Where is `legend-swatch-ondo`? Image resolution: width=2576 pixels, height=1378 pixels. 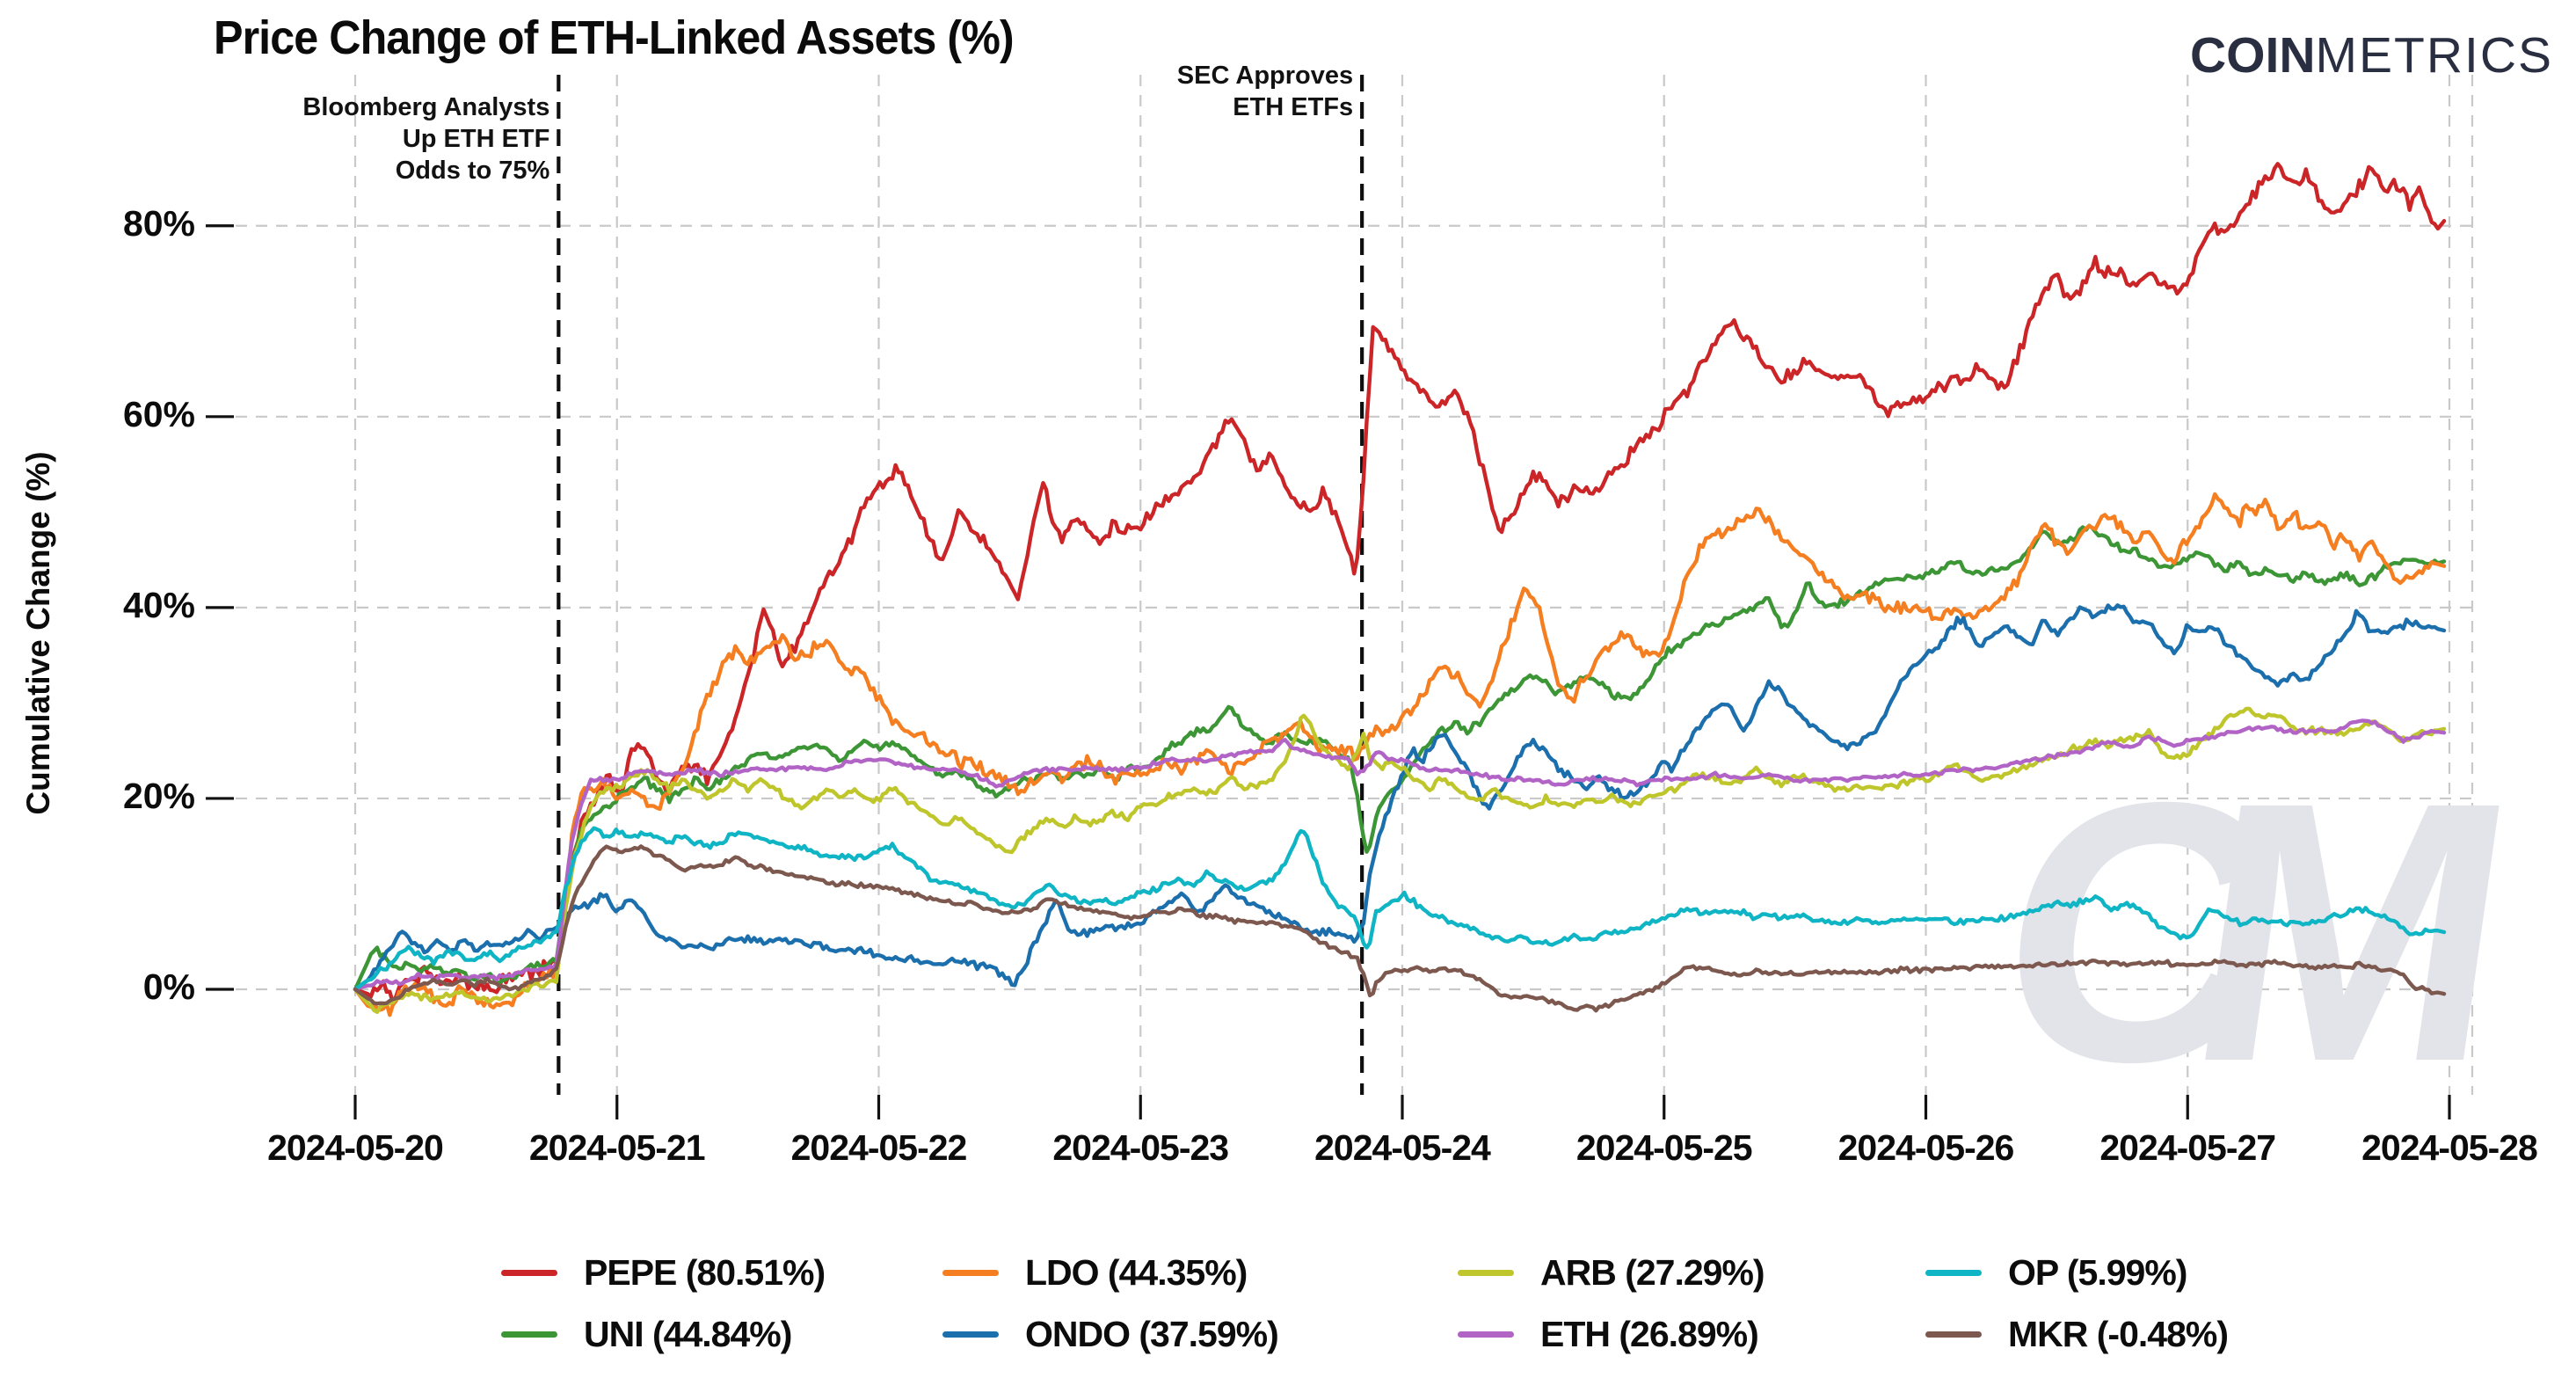
legend-swatch-ondo is located at coordinates (970, 1334).